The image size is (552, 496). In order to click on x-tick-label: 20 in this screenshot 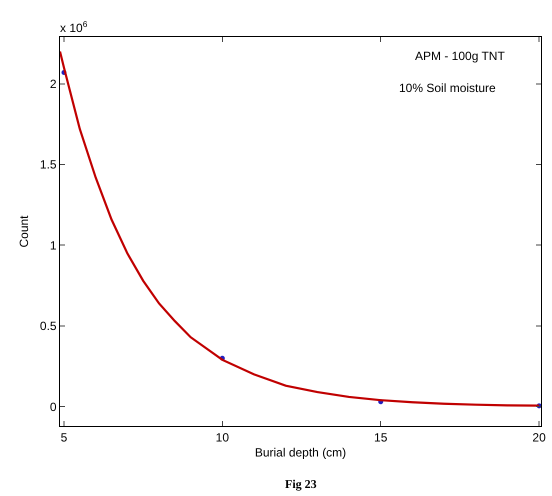, I will do `click(539, 437)`.